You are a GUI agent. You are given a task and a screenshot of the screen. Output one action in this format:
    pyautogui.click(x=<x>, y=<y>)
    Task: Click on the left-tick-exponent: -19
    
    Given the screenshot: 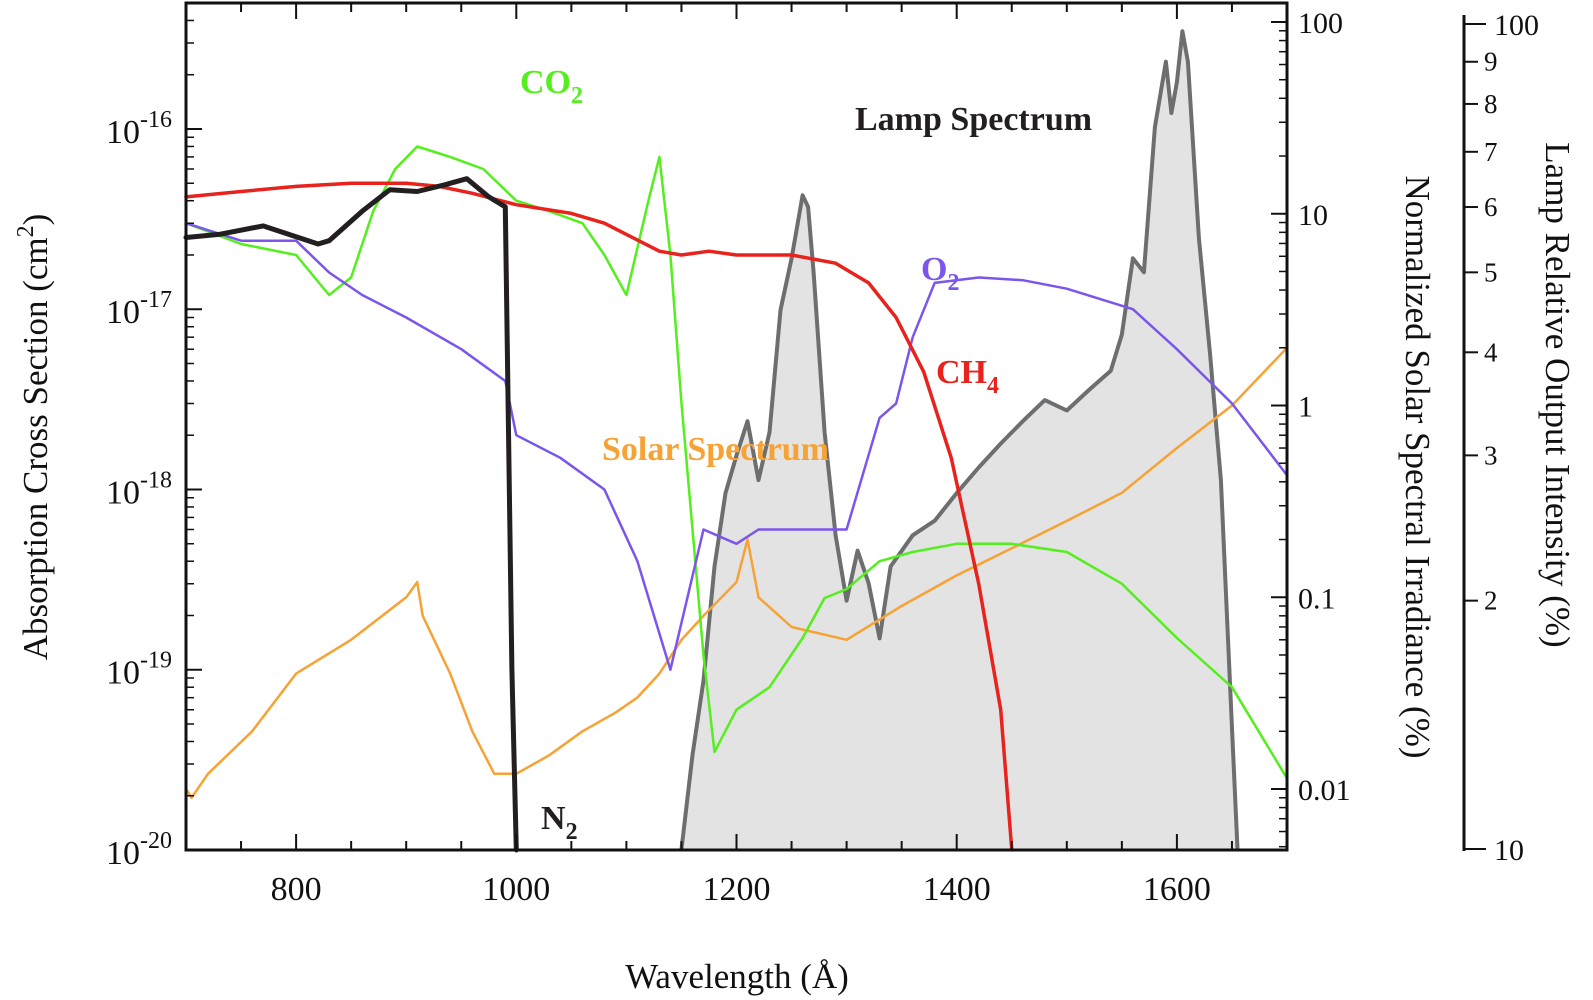 What is the action you would take?
    pyautogui.click(x=156, y=661)
    